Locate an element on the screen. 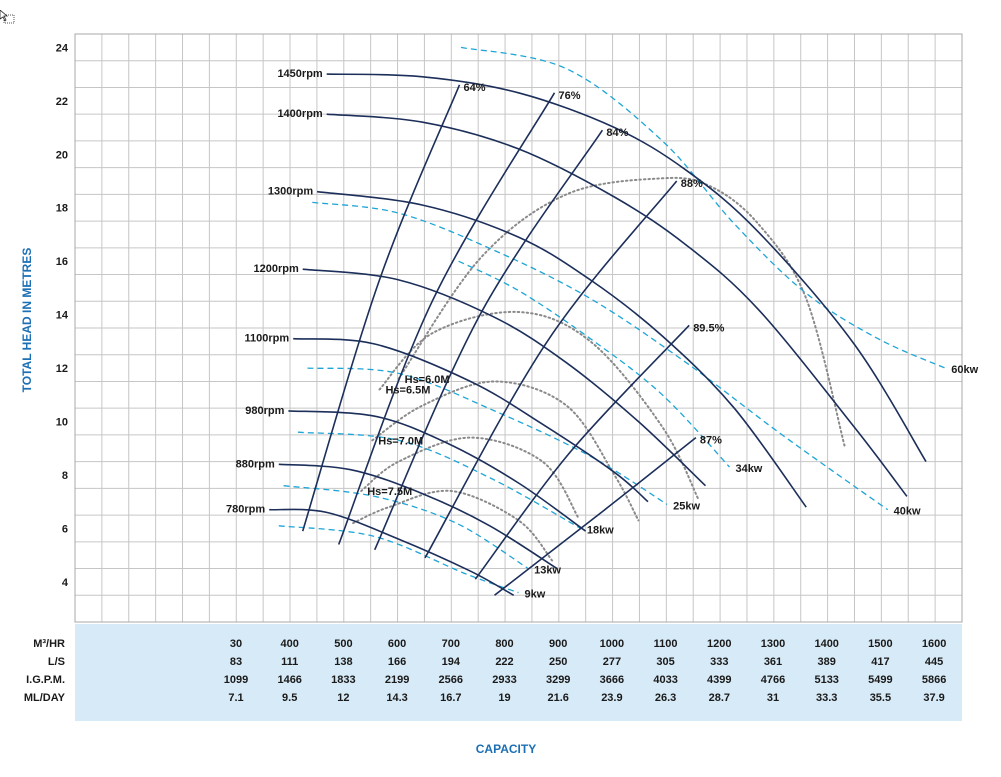 Image resolution: width=1001 pixels, height=777 pixels. table-cell: 900 is located at coordinates (558, 644).